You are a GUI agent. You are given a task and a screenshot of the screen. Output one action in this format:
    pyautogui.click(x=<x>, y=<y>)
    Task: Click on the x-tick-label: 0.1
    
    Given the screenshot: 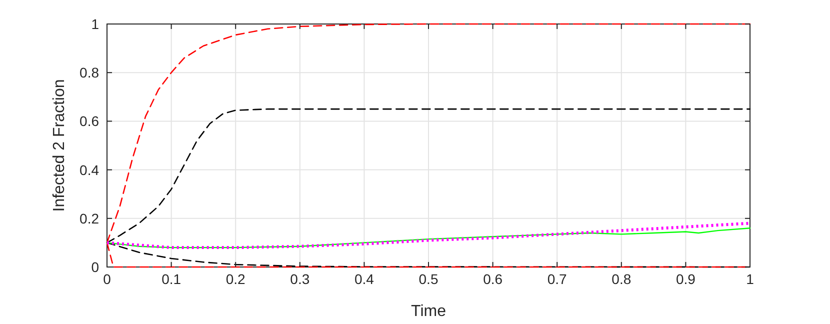 What is the action you would take?
    pyautogui.click(x=172, y=279)
    